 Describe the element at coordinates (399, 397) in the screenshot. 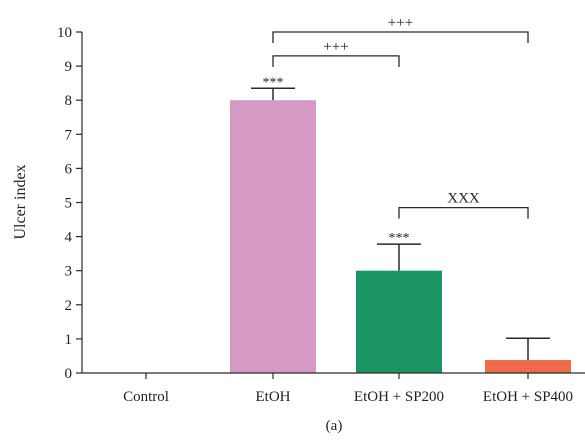

I see `x-tick-label: EtOH + SP200` at that location.